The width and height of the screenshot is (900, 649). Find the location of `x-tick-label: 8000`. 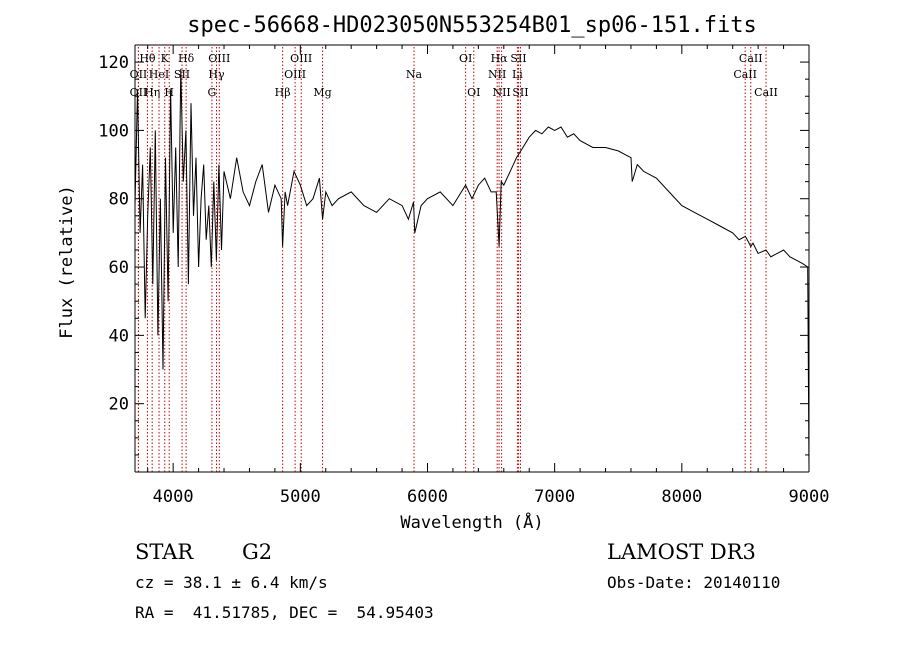

x-tick-label: 8000 is located at coordinates (681, 497).